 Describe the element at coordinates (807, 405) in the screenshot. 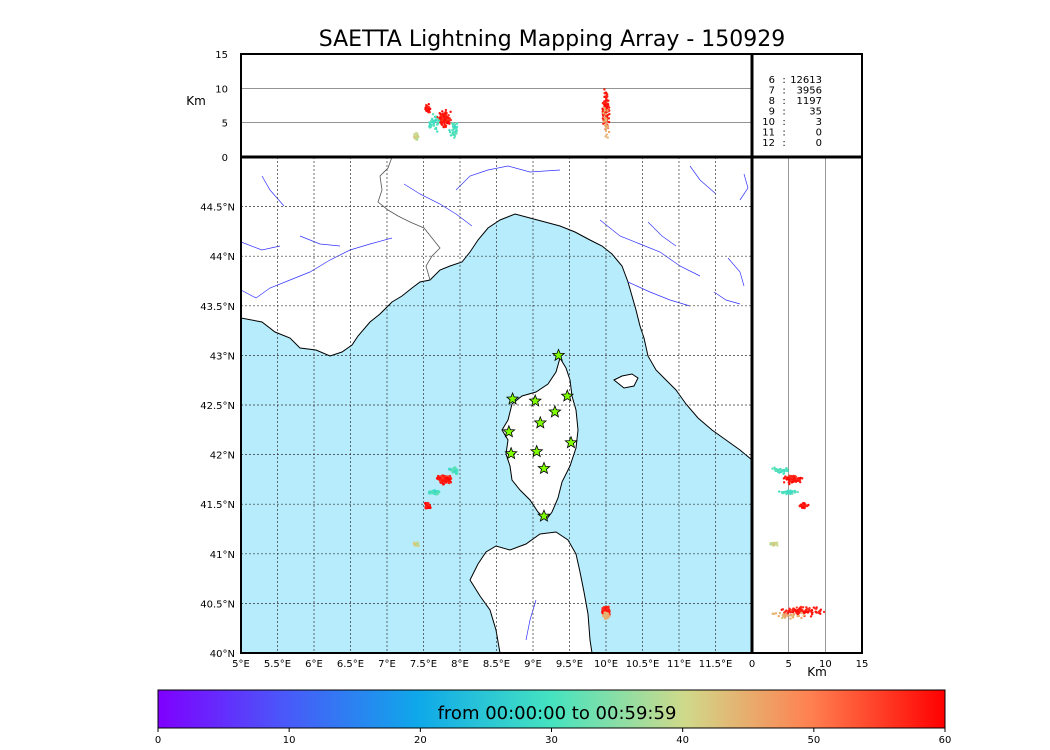

I see `altitude-side-gridlines` at that location.